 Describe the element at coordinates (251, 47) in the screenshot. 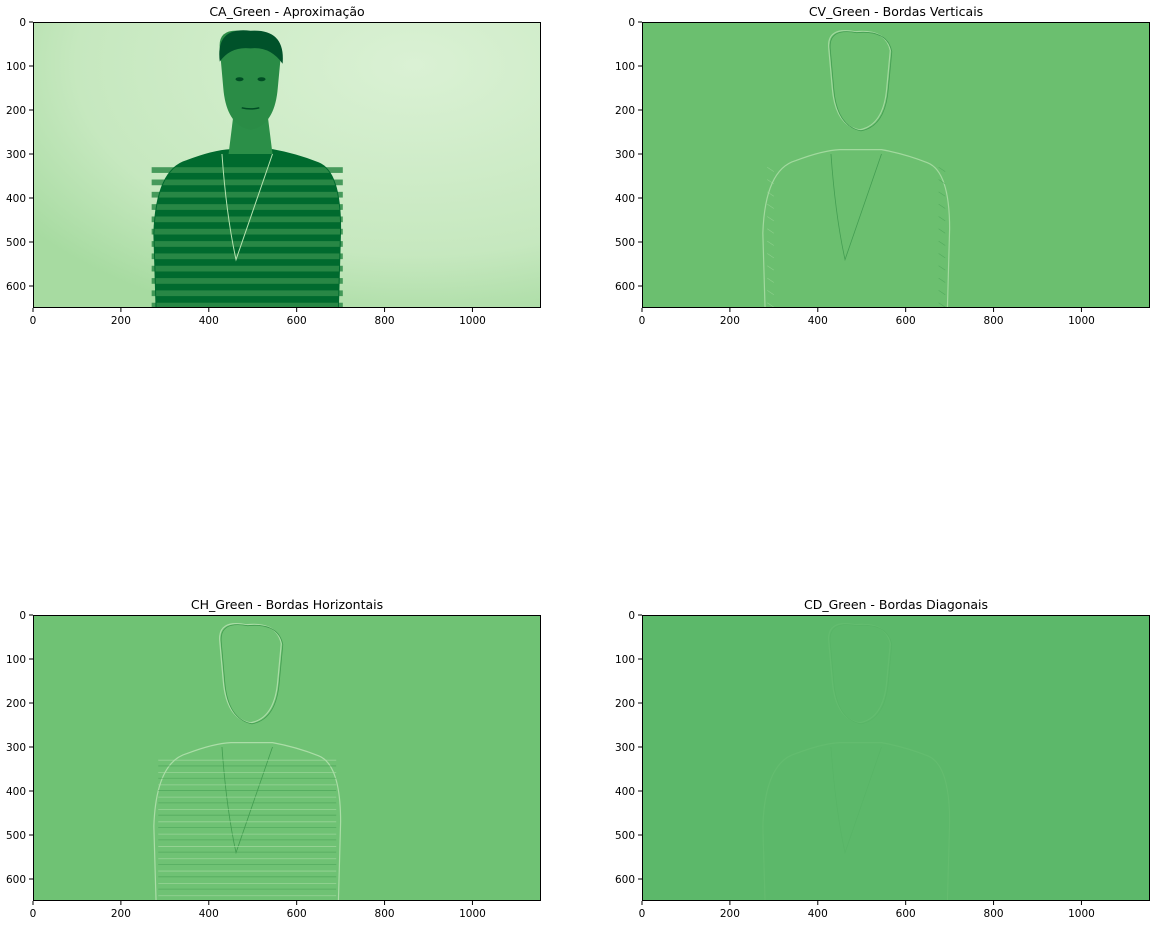

I see `hair` at that location.